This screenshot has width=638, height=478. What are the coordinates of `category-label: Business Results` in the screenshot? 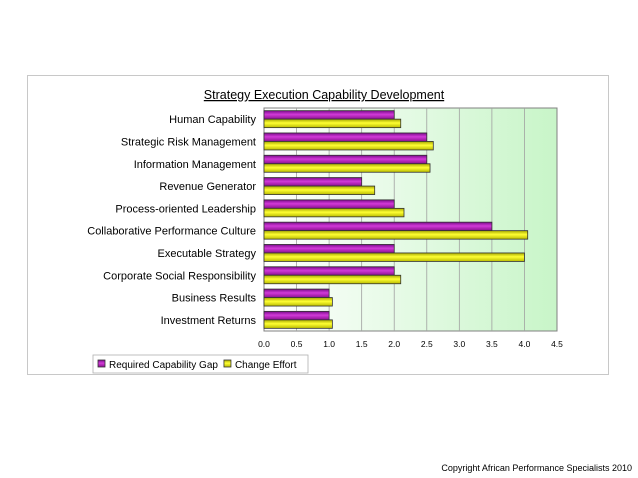 It's located at (214, 299).